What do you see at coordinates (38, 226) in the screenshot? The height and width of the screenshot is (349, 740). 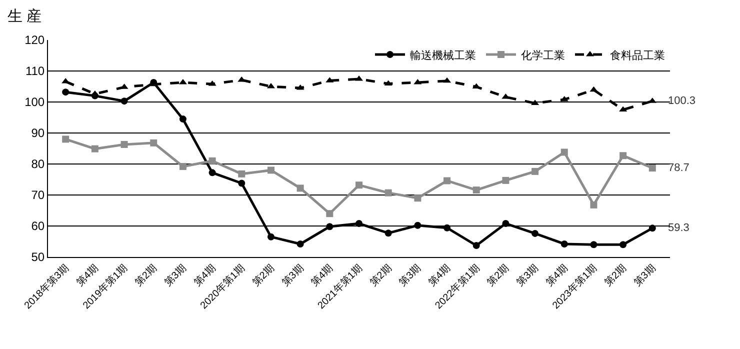 I see `y-tick-label: 60` at bounding box center [38, 226].